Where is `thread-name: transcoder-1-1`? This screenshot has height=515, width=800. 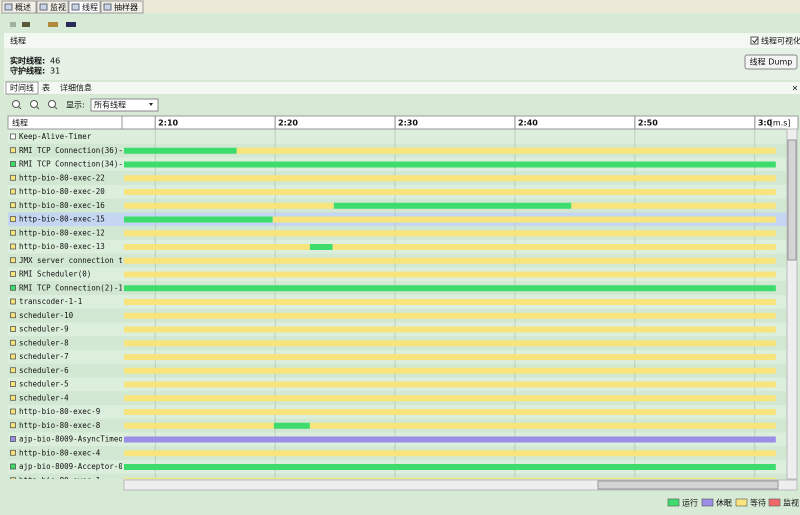 thread-name: transcoder-1-1 is located at coordinates (50, 301).